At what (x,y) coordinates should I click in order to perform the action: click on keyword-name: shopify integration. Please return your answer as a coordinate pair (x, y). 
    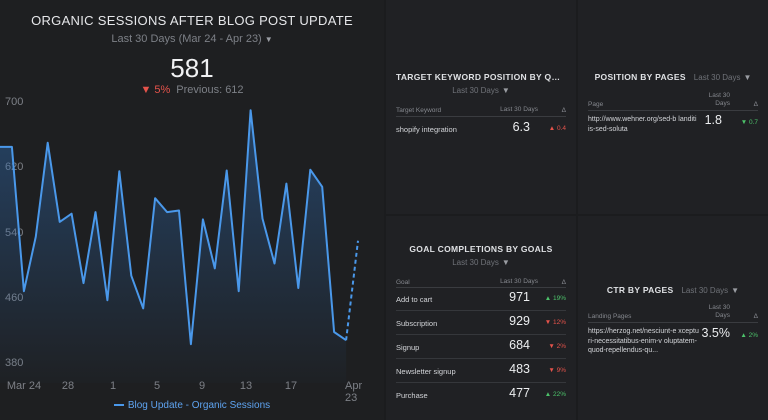
    Looking at the image, I should click on (426, 129).